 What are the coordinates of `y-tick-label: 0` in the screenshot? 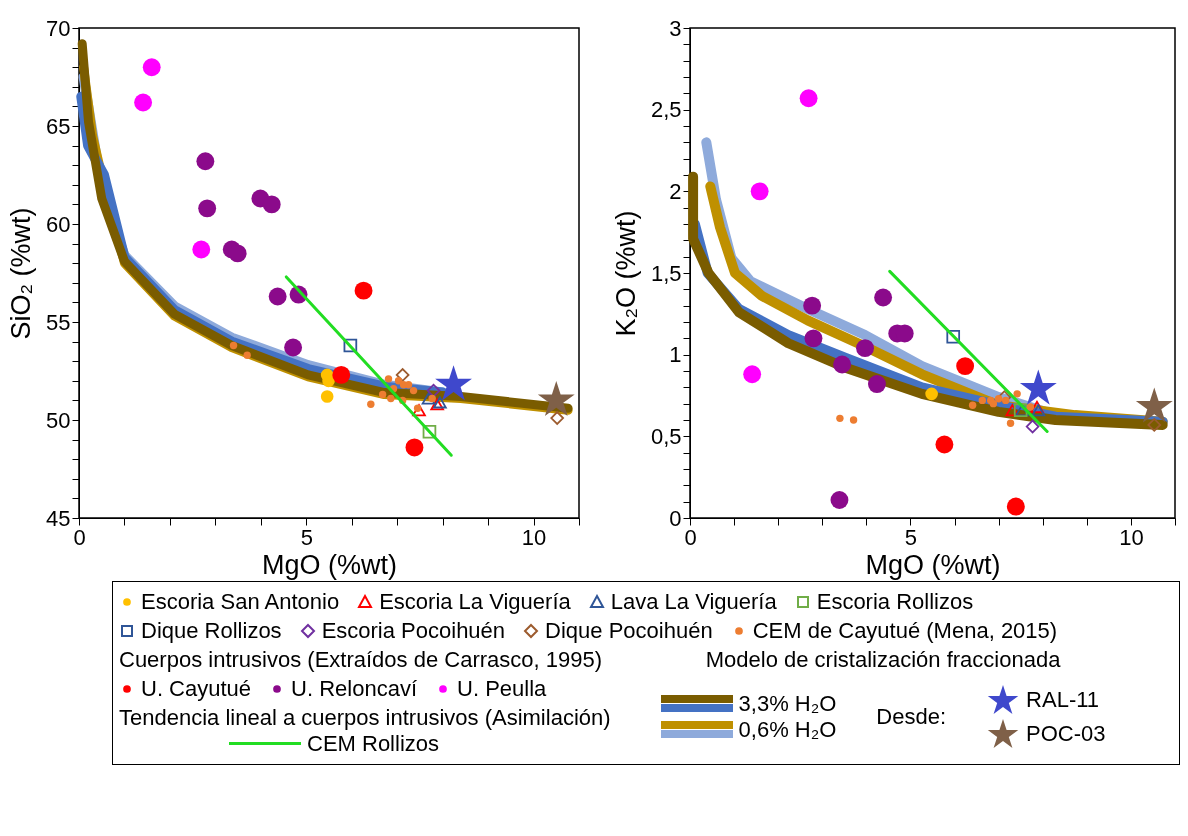 It's located at (675, 518).